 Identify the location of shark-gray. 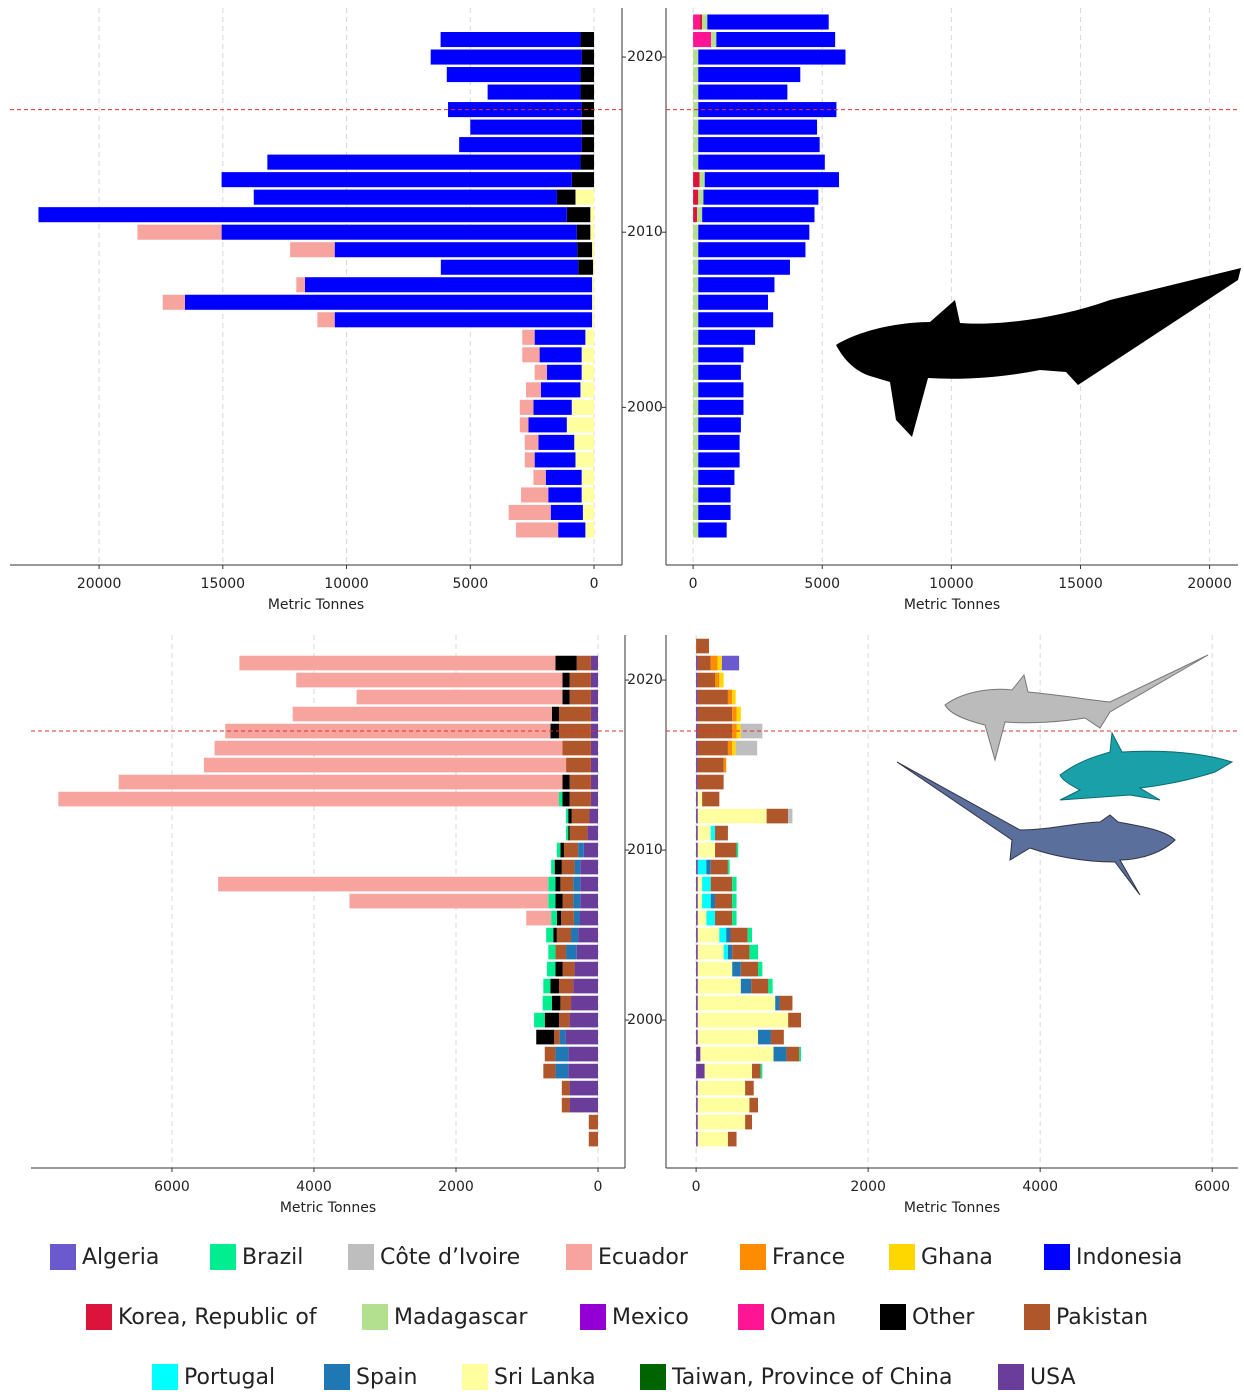
(1076, 708).